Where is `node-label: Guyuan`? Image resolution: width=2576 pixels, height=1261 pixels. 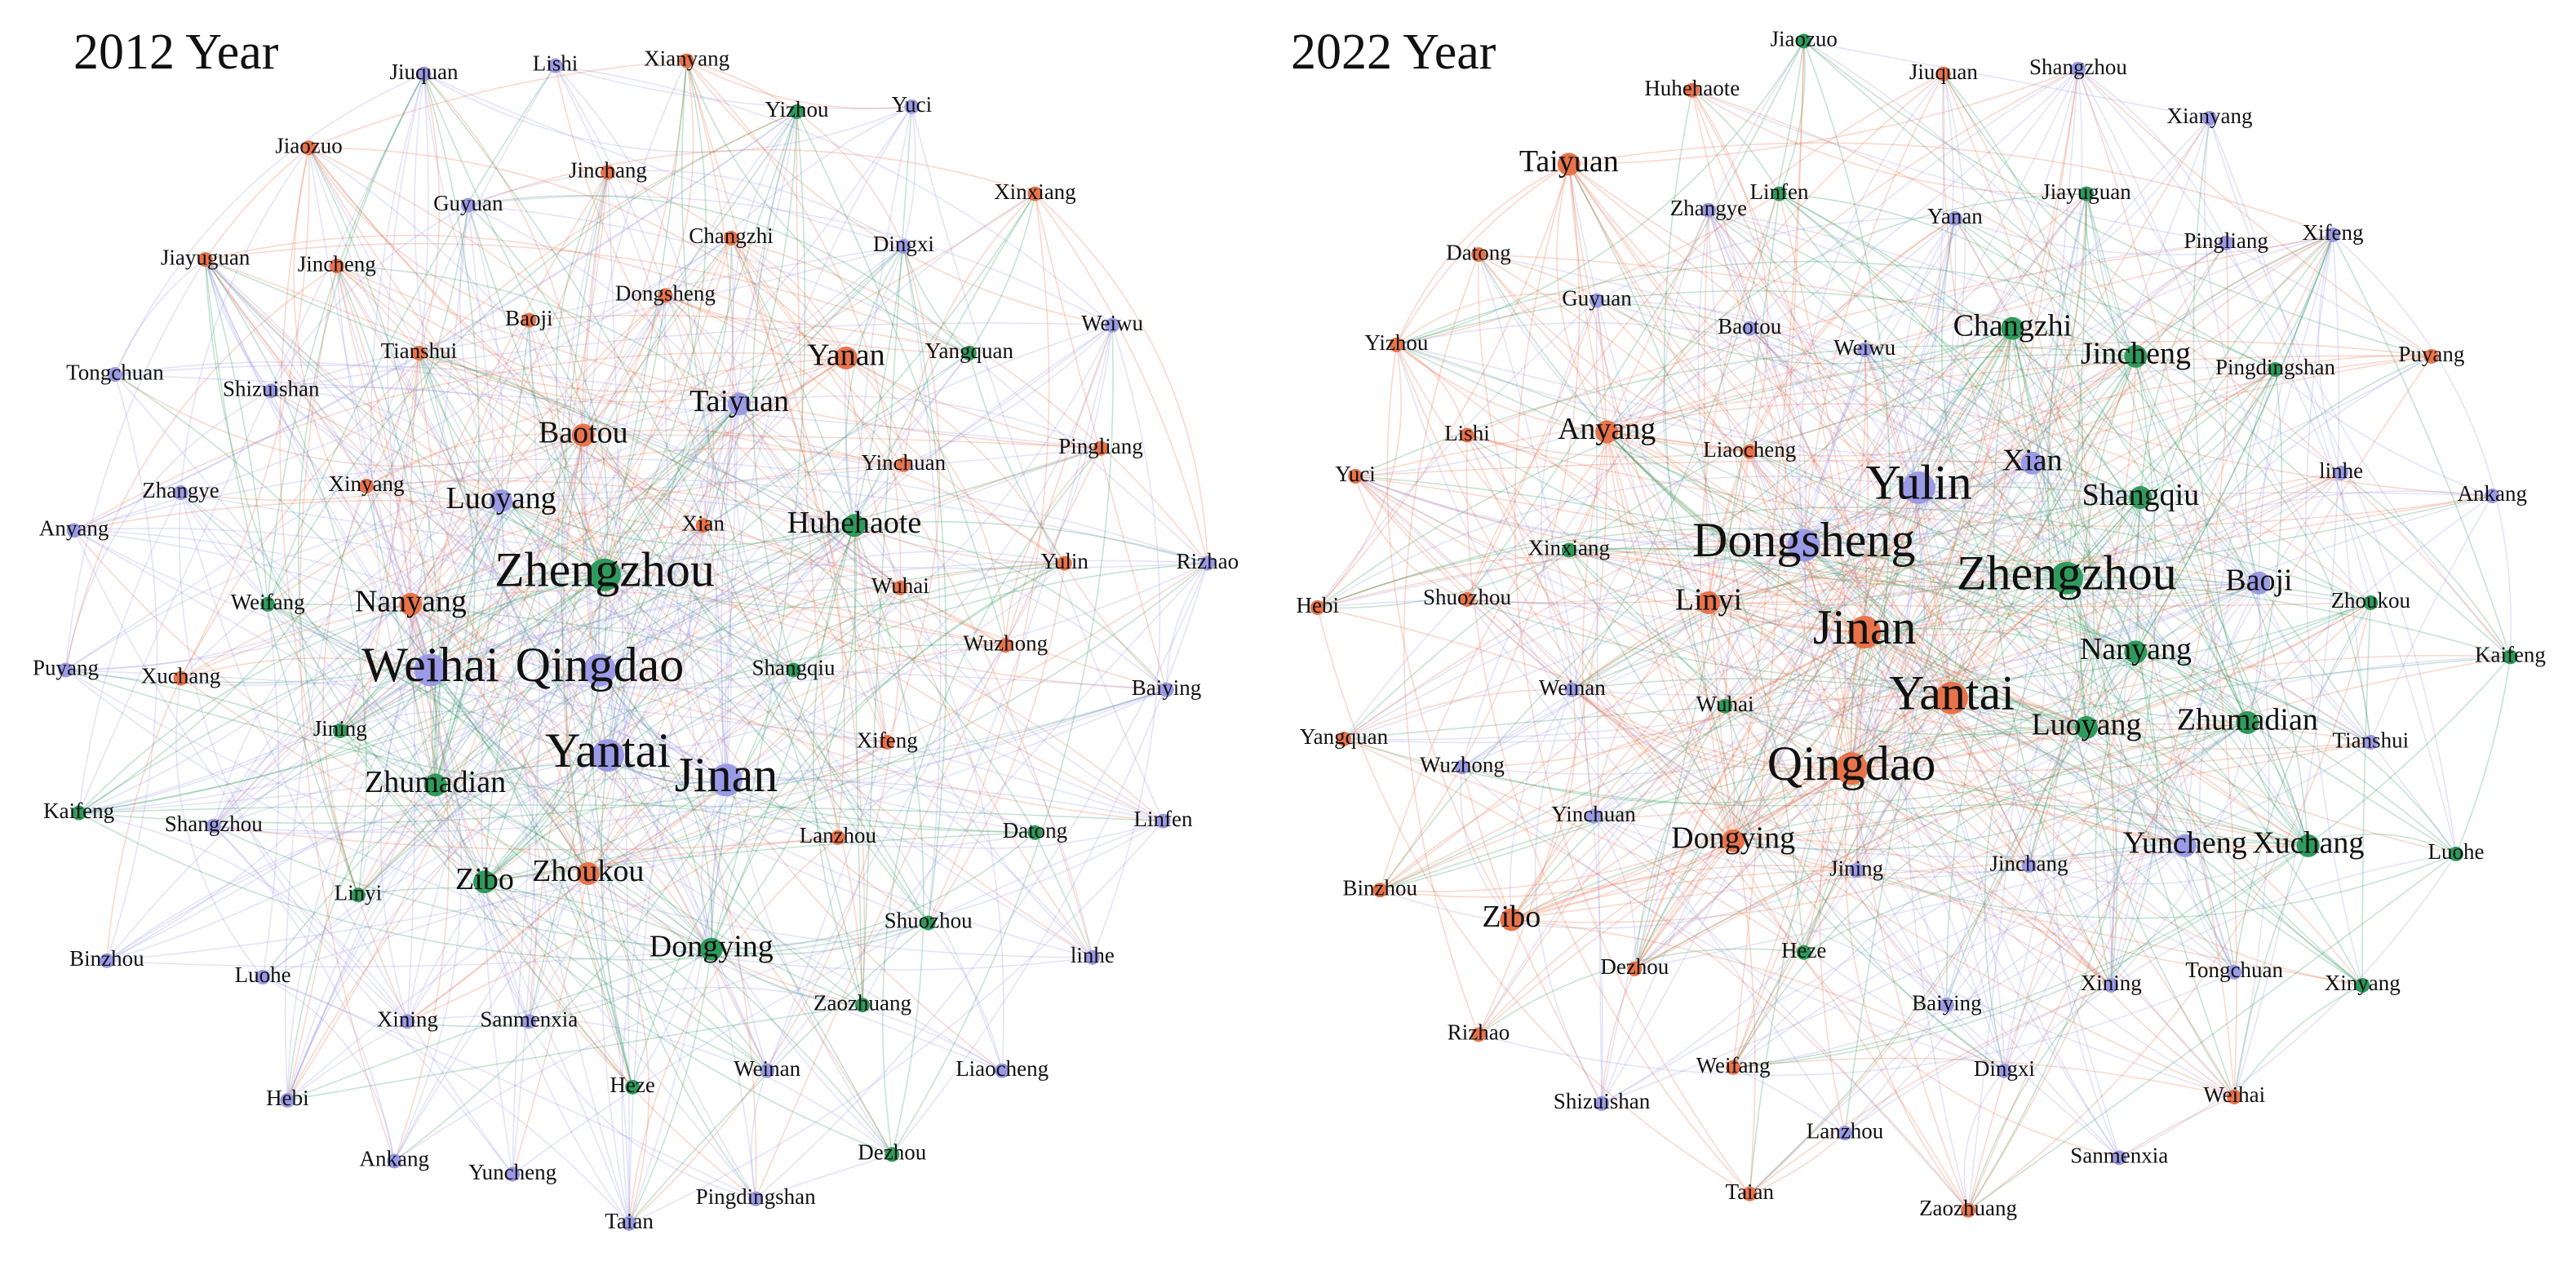 node-label: Guyuan is located at coordinates (1597, 299).